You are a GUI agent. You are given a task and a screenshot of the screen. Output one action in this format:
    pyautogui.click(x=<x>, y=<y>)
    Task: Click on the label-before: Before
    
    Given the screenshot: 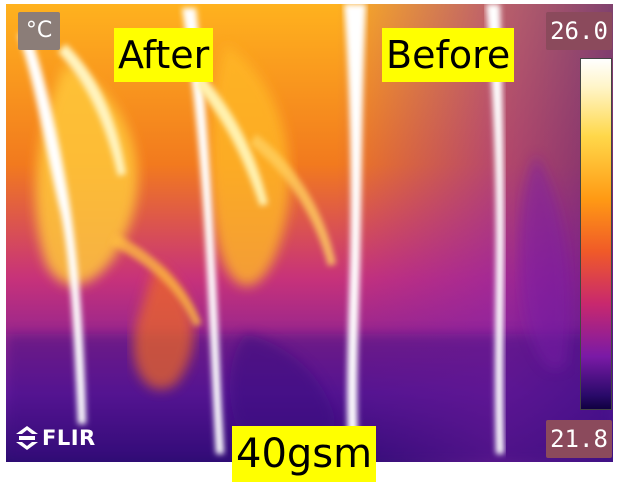 What is the action you would take?
    pyautogui.click(x=448, y=55)
    